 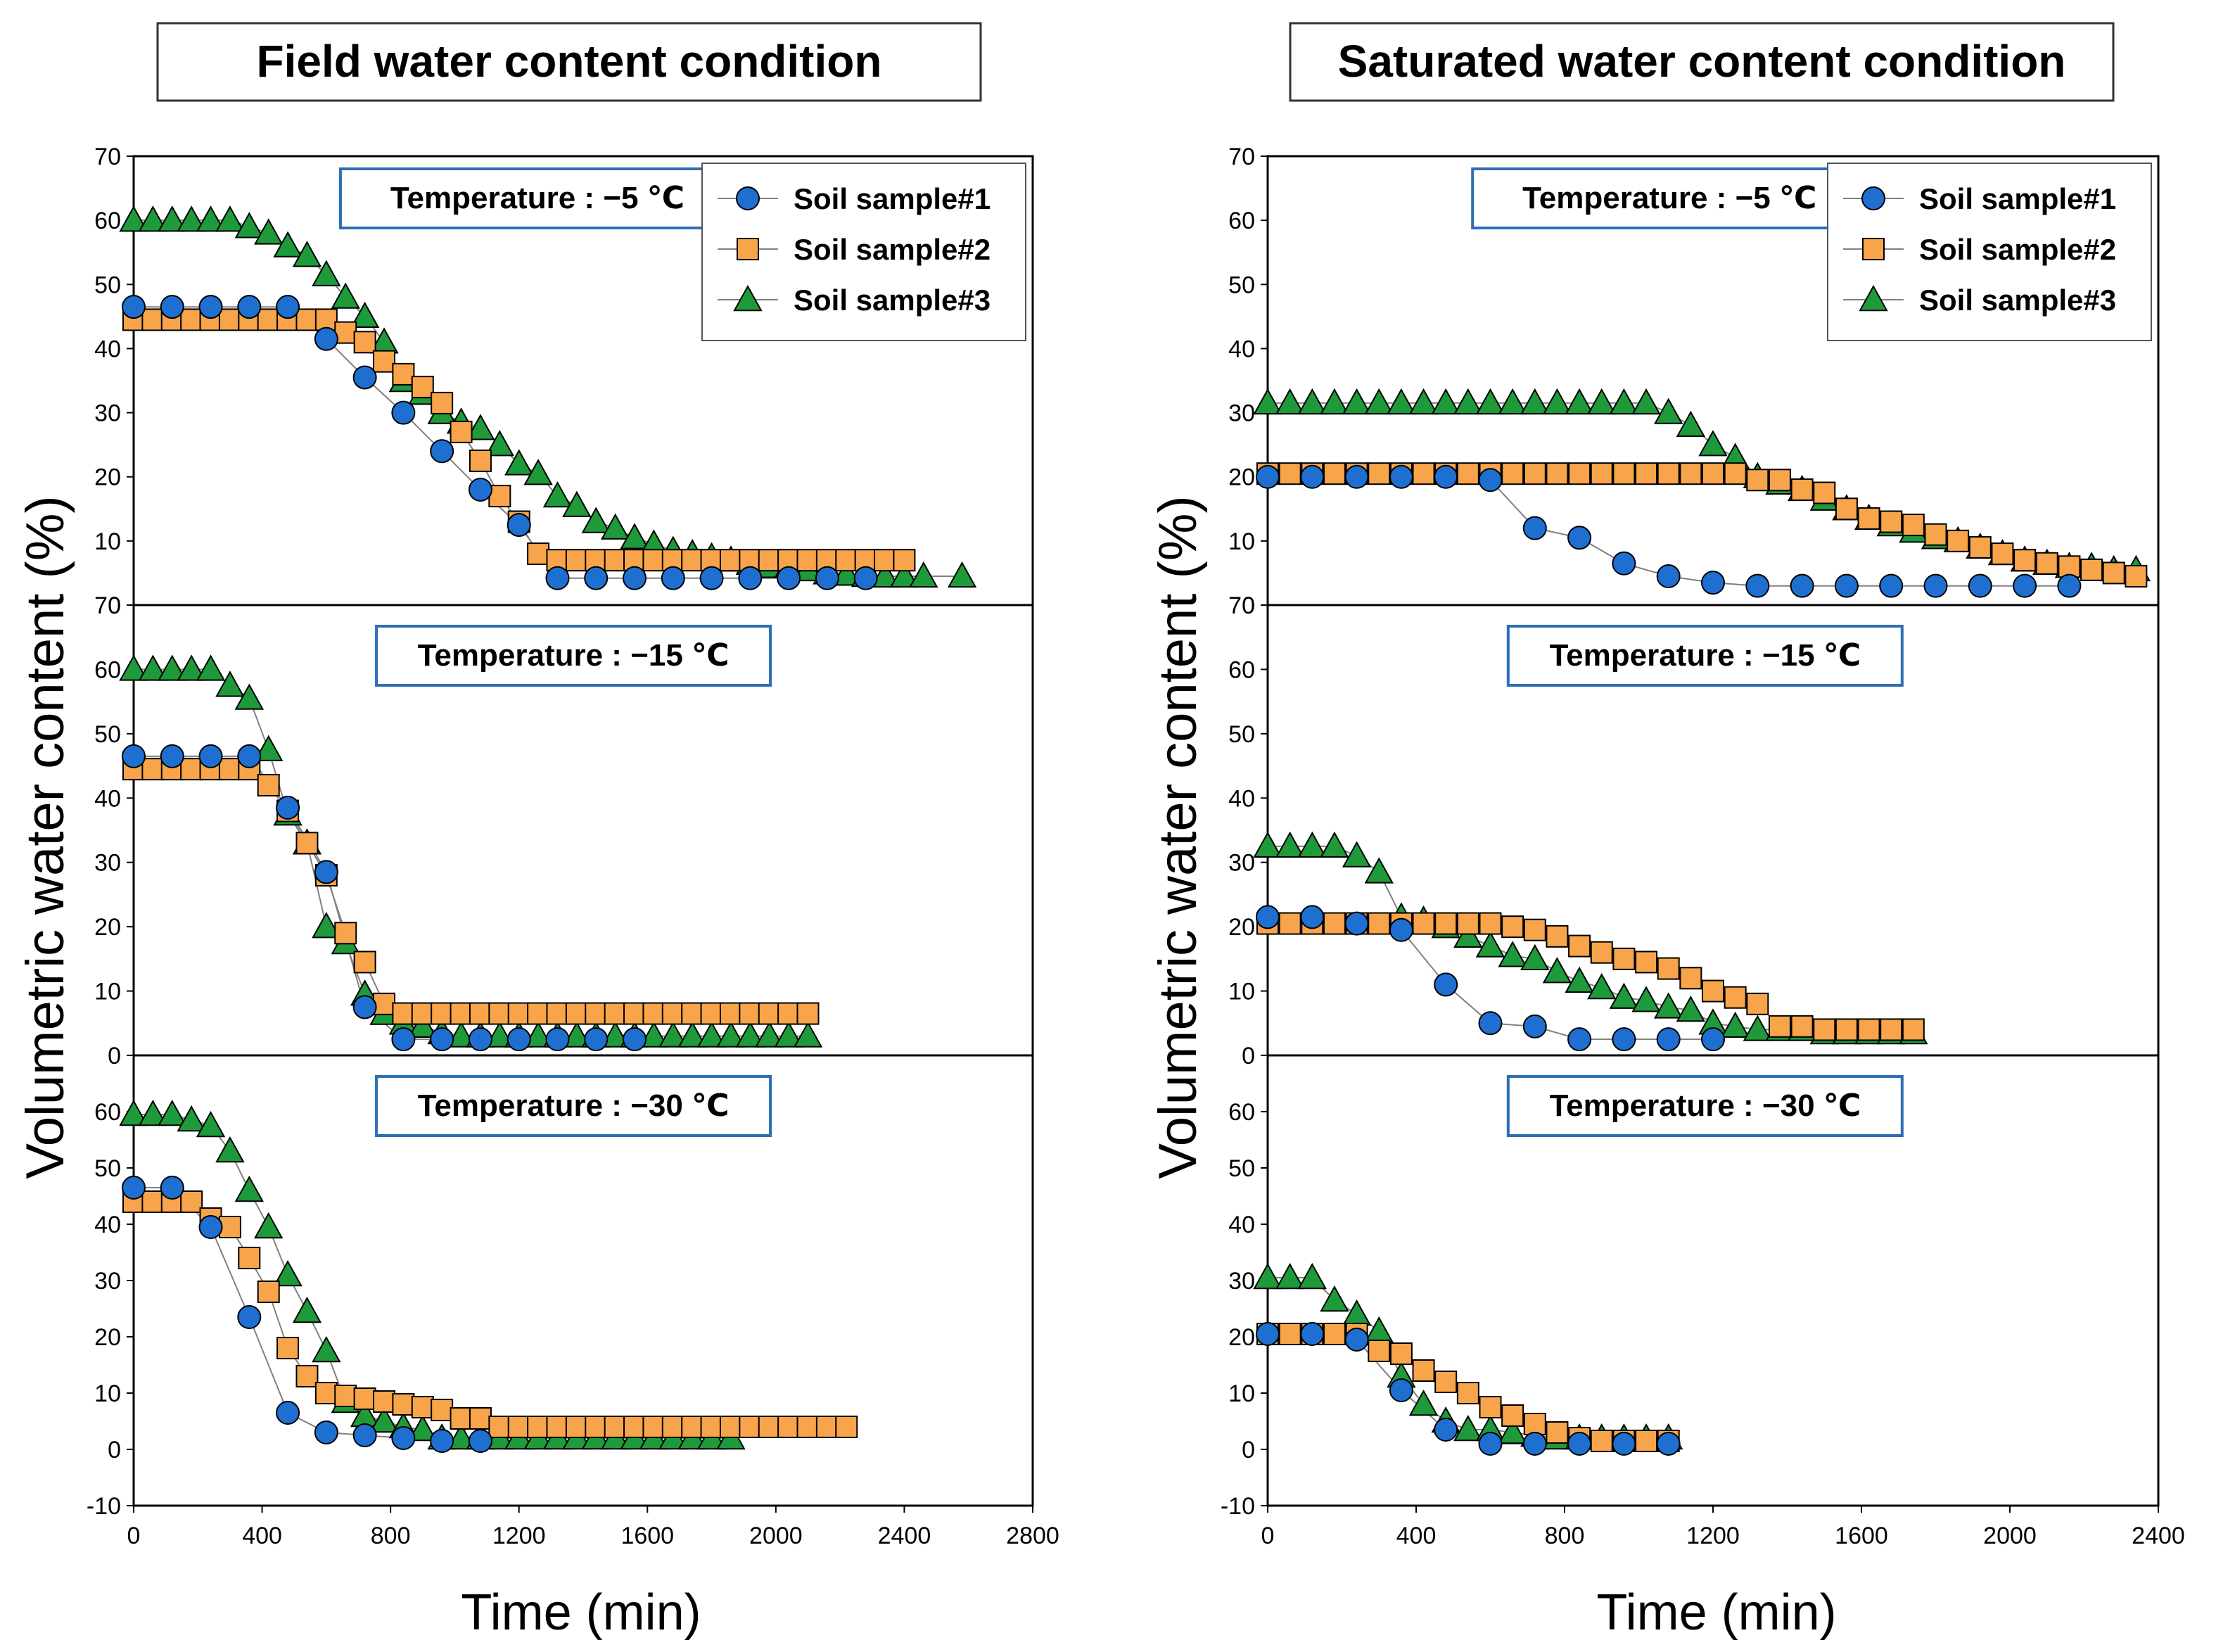 I want to click on panel-left-2: 0 10 20 30 40 50 60 70 Temperature : −15 ℃, so click(x=564, y=830).